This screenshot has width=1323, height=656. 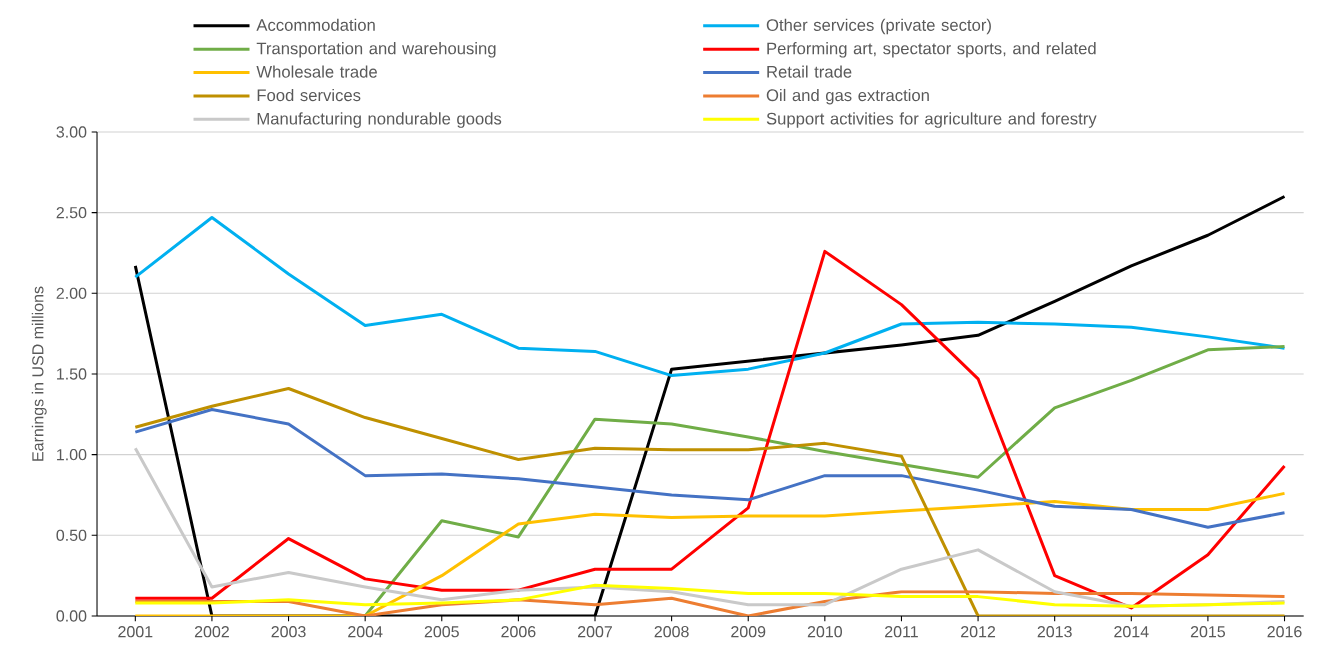 What do you see at coordinates (288, 632) in the screenshot?
I see `x-tick-label: 2003` at bounding box center [288, 632].